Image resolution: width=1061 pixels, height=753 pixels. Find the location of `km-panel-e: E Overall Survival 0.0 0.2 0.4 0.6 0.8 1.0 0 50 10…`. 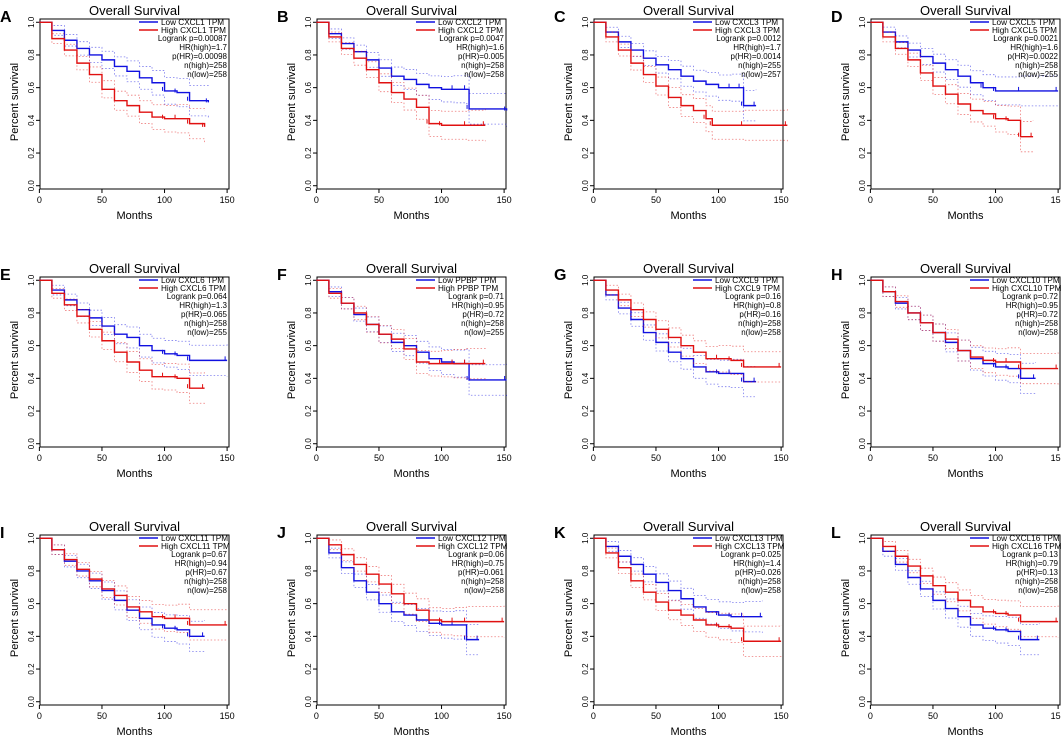

km-panel-e: E Overall Survival 0.0 0.2 0.4 0.6 0.8 1.0 0 50 10… is located at coordinates (117, 370).